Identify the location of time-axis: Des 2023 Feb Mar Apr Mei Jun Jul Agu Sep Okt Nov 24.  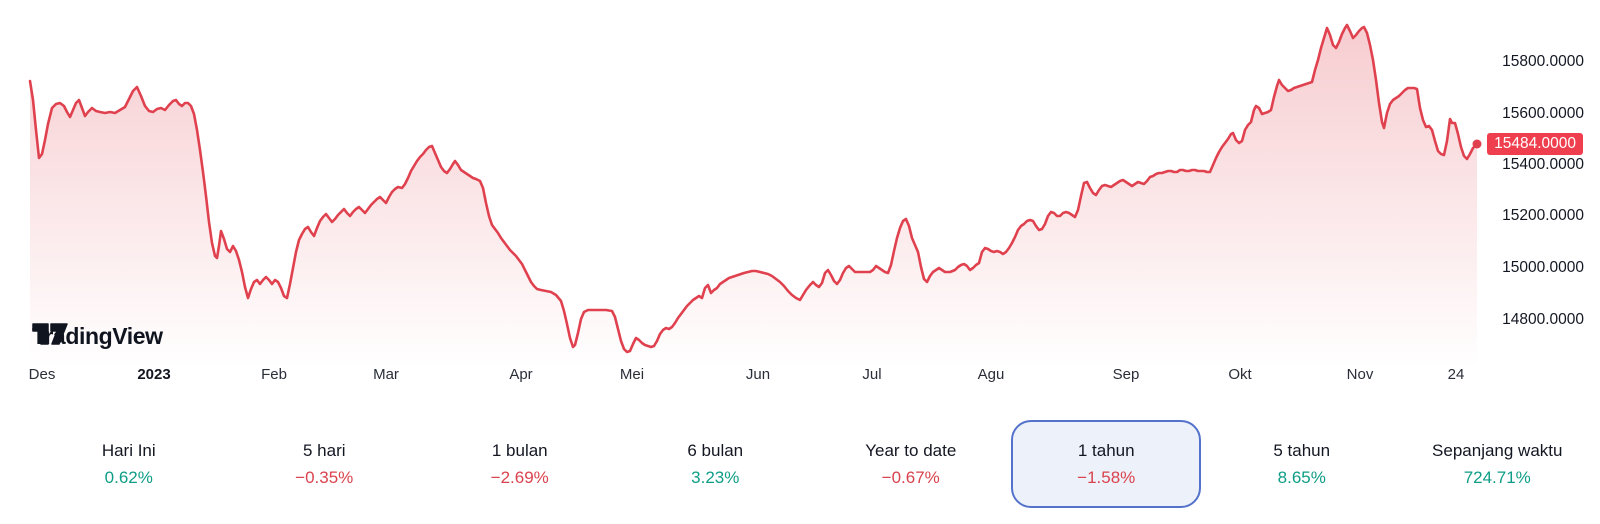
(800, 376).